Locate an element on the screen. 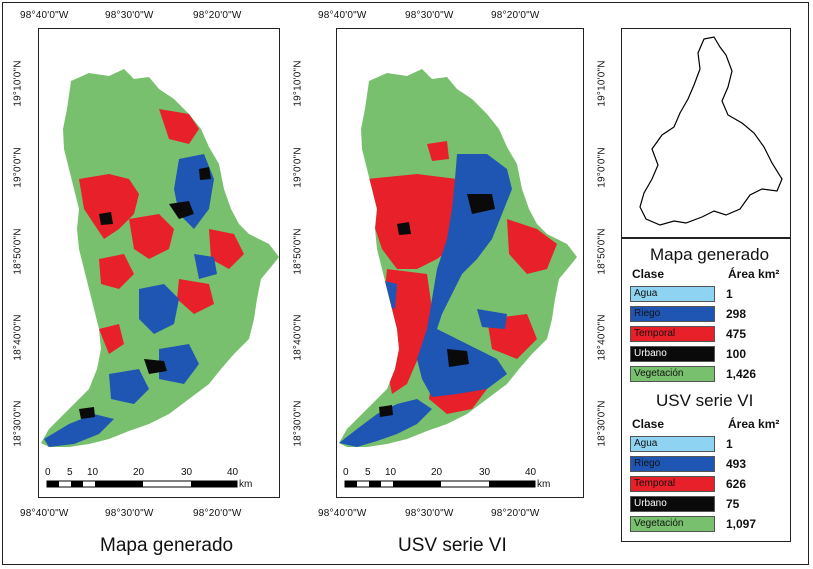  legend-title-usv: USV serie VI is located at coordinates (705, 400).